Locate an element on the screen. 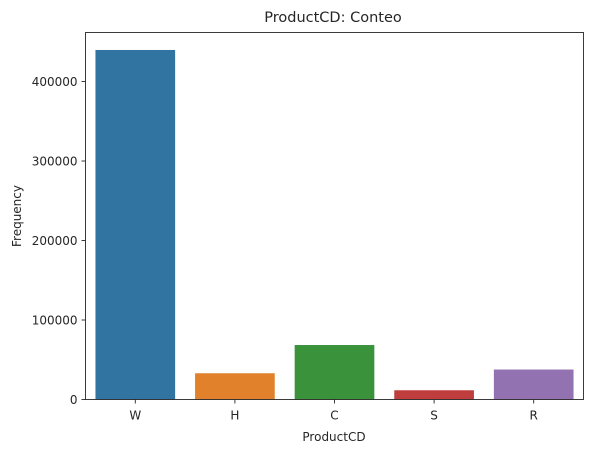 Image resolution: width=591 pixels, height=453 pixels. y-tick-label-0: 0 is located at coordinates (74, 400).